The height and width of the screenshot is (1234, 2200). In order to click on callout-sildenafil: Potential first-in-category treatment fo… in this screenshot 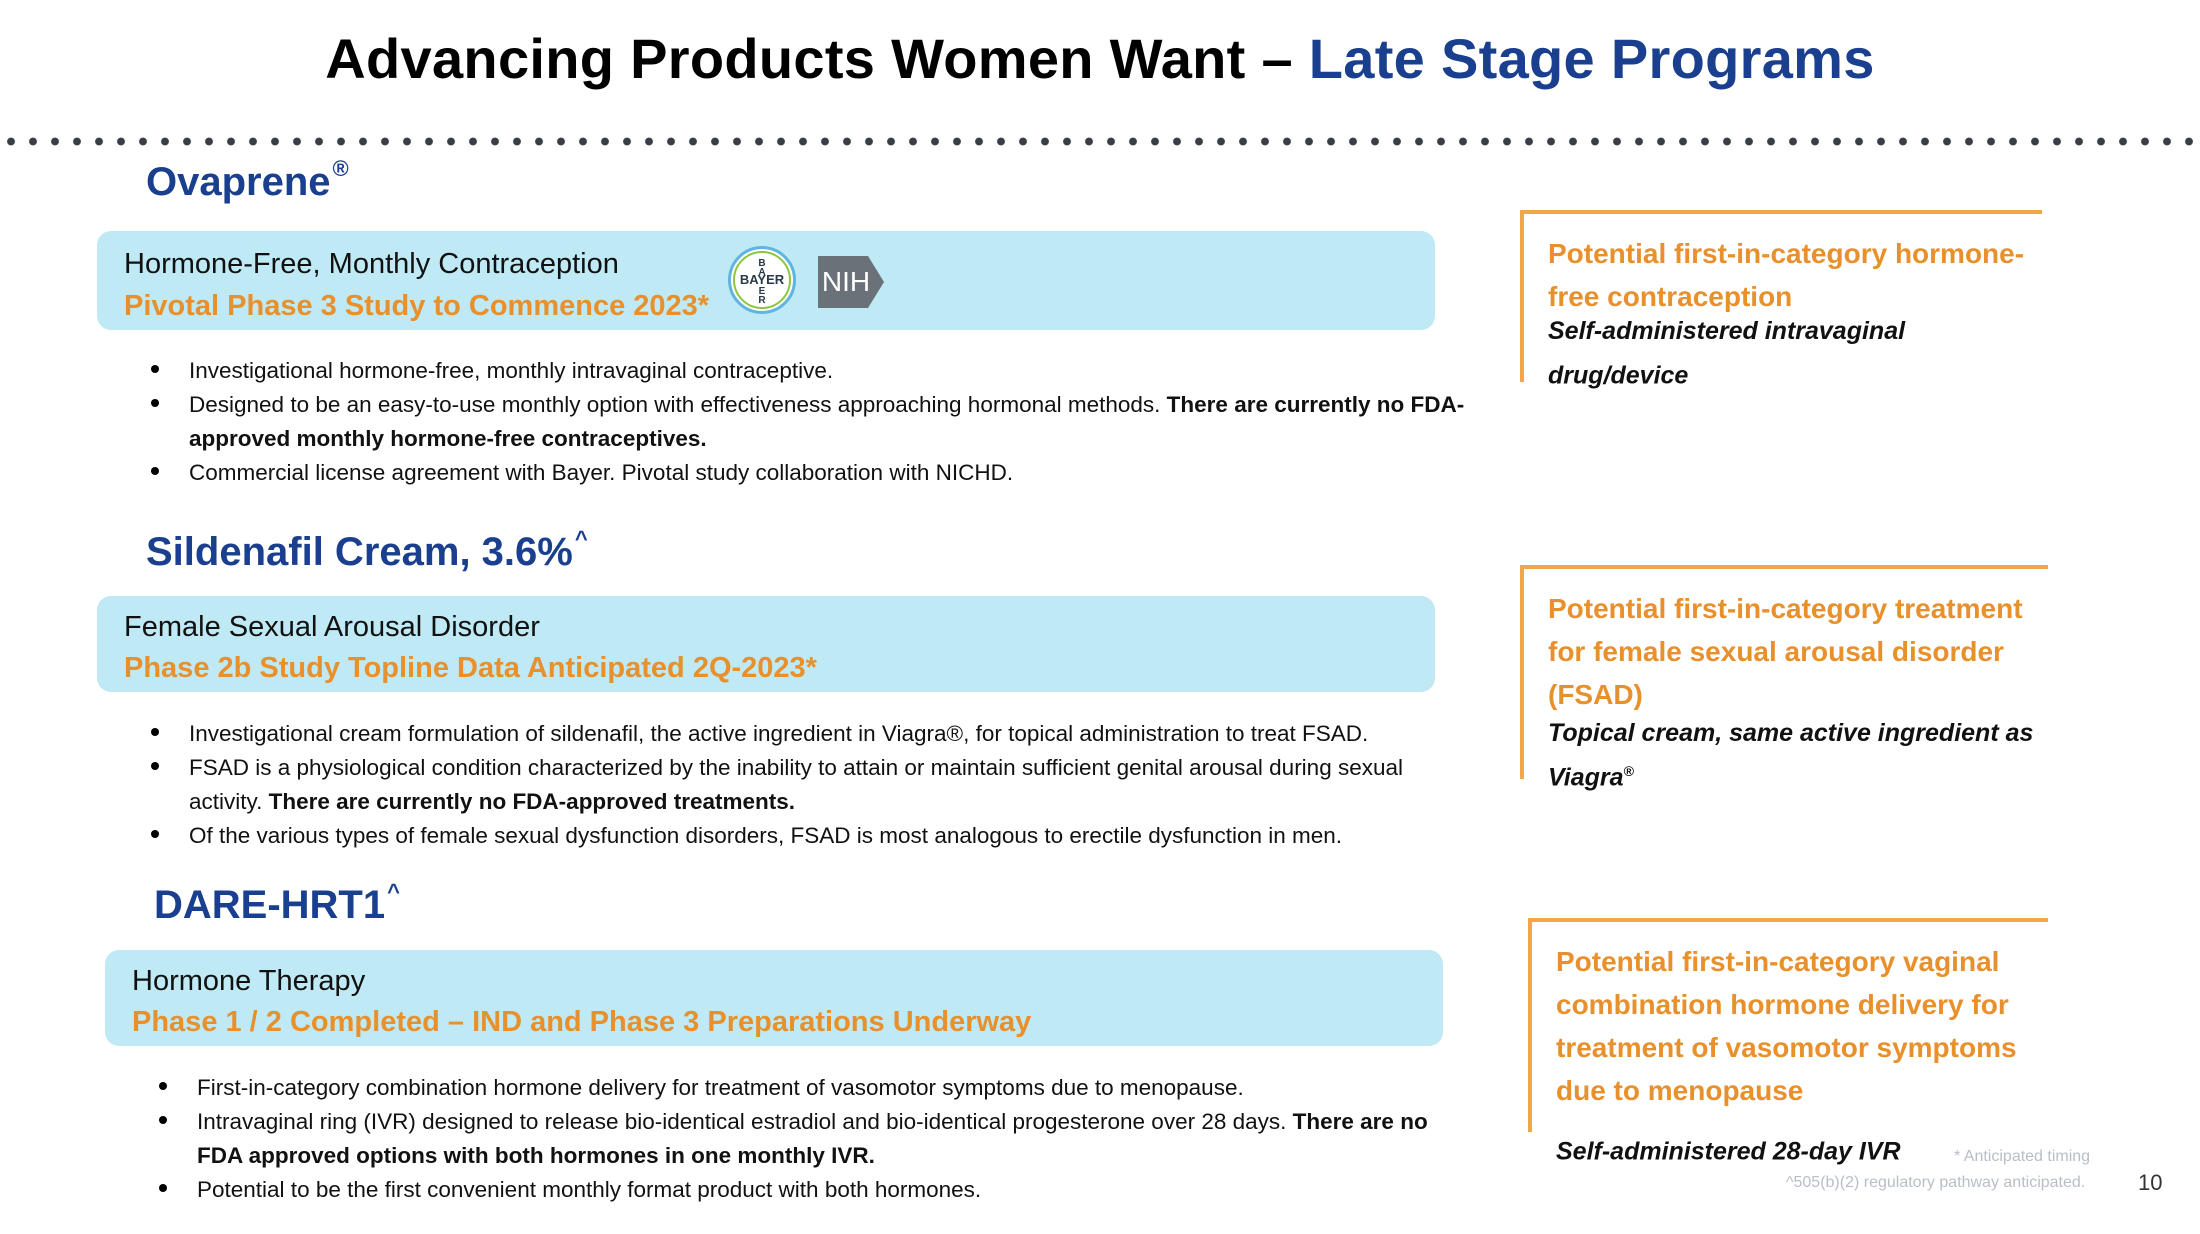, I will do `click(1784, 678)`.